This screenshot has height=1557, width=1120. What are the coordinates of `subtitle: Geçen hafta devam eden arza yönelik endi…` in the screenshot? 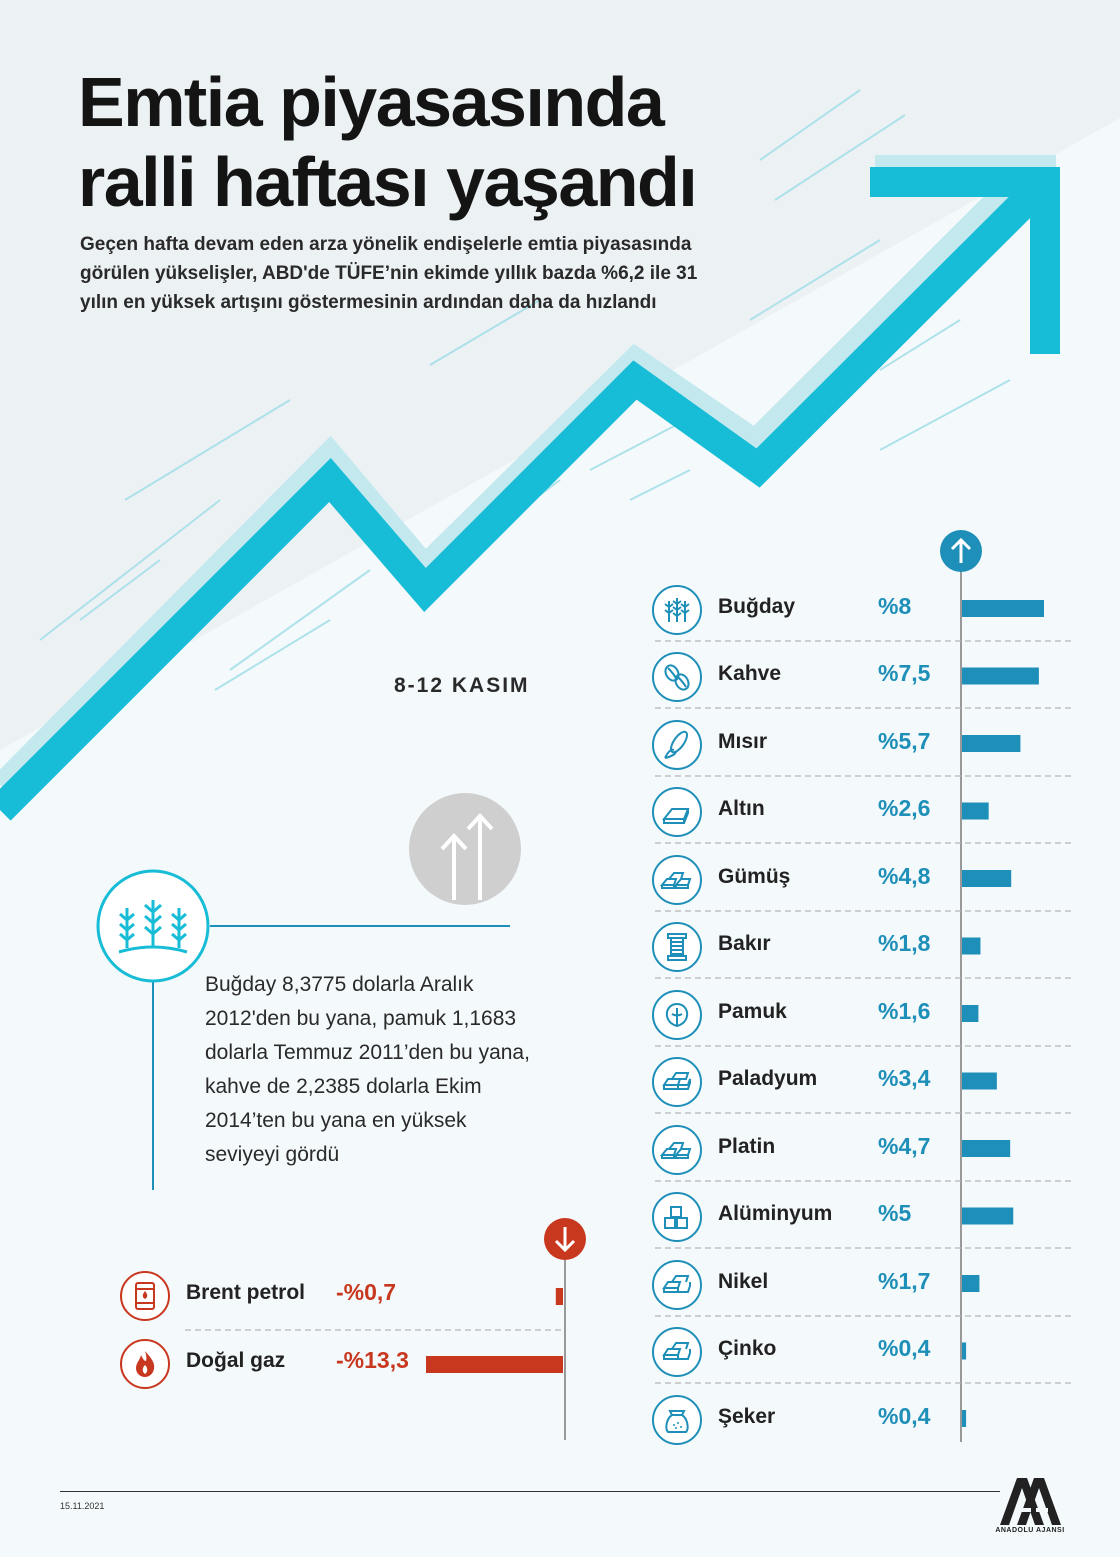 It's located at (389, 273).